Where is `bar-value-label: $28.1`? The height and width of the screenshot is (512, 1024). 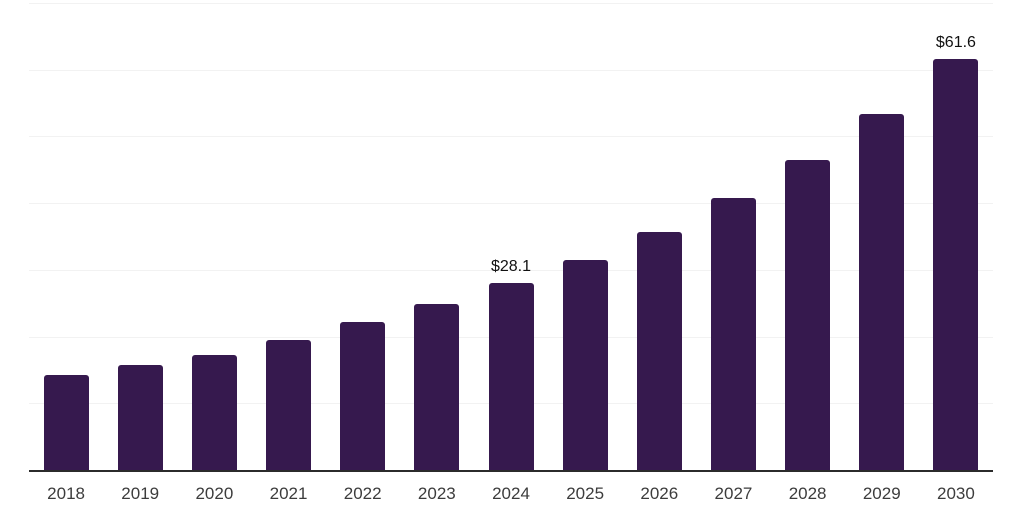
bar-value-label: $28.1 is located at coordinates (511, 266).